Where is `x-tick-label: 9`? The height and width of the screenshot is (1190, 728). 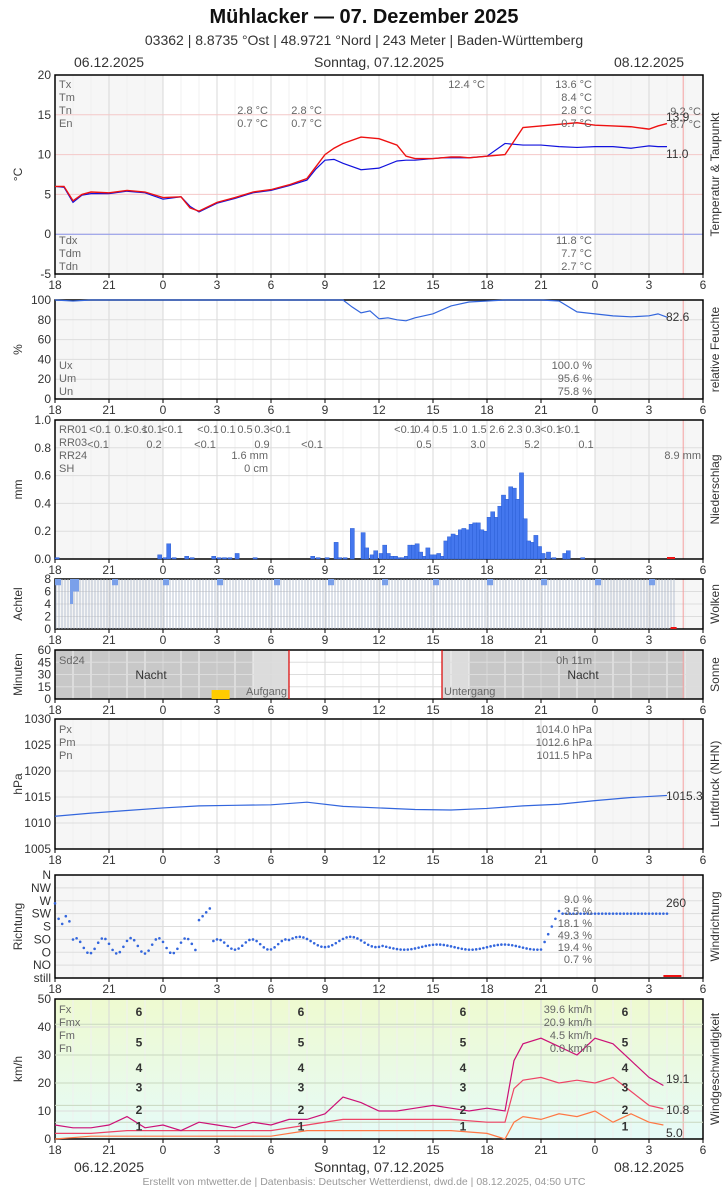 x-tick-label: 9 is located at coordinates (325, 710).